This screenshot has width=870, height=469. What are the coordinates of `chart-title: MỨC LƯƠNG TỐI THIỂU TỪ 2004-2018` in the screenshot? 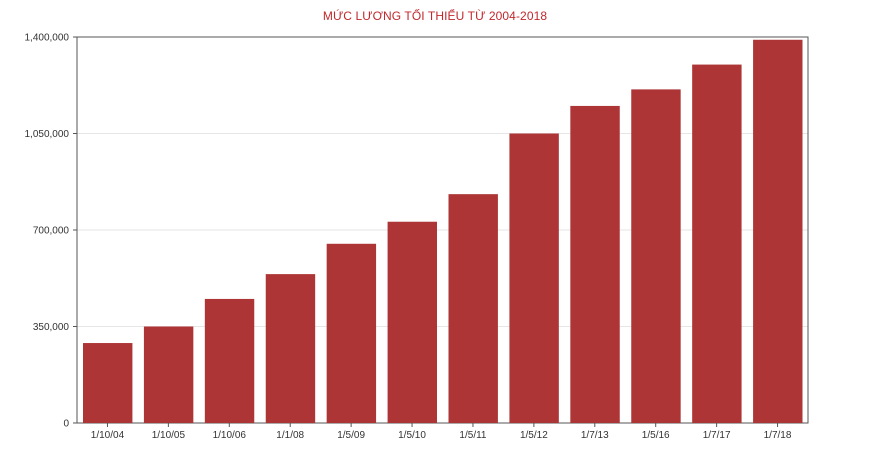 It's located at (435, 16).